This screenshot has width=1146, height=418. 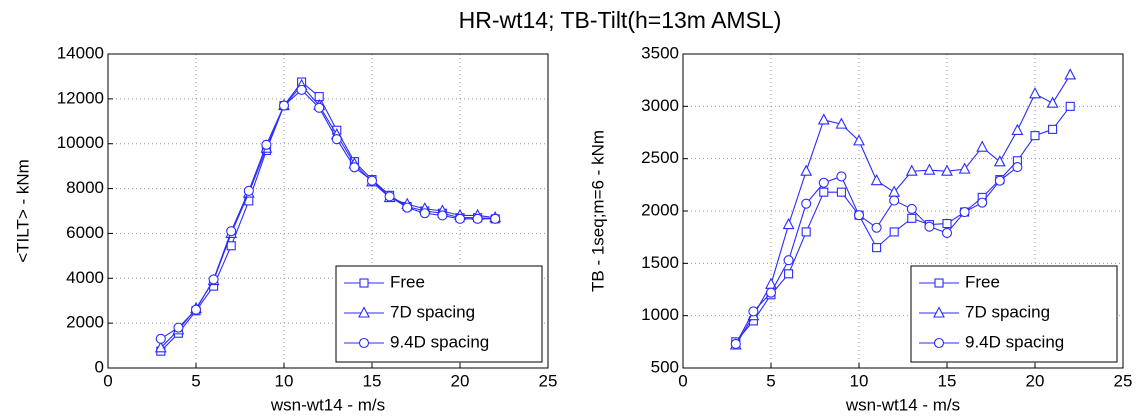 I want to click on y-tick-label: 12000, so click(x=80, y=97).